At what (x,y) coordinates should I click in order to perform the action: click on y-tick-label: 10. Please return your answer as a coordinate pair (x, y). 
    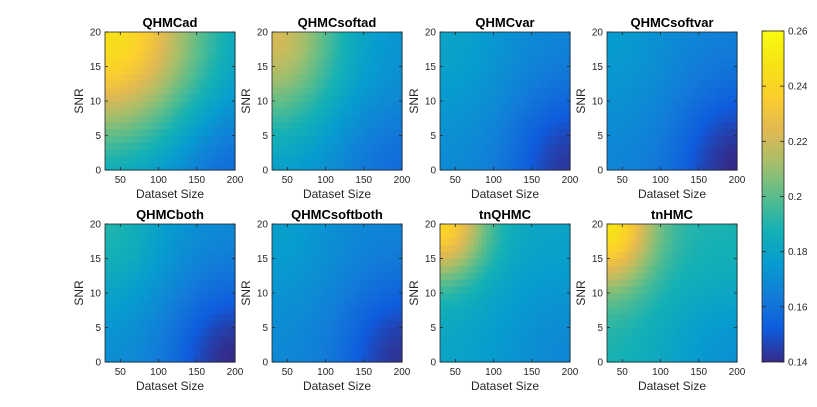
    Looking at the image, I should click on (263, 294).